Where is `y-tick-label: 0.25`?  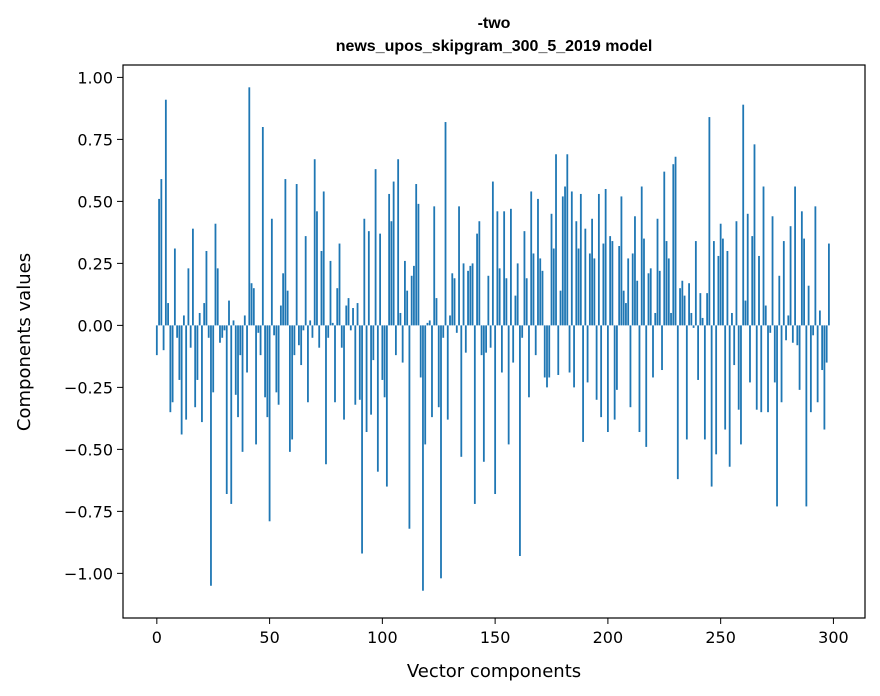 y-tick-label: 0.25 is located at coordinates (95, 263).